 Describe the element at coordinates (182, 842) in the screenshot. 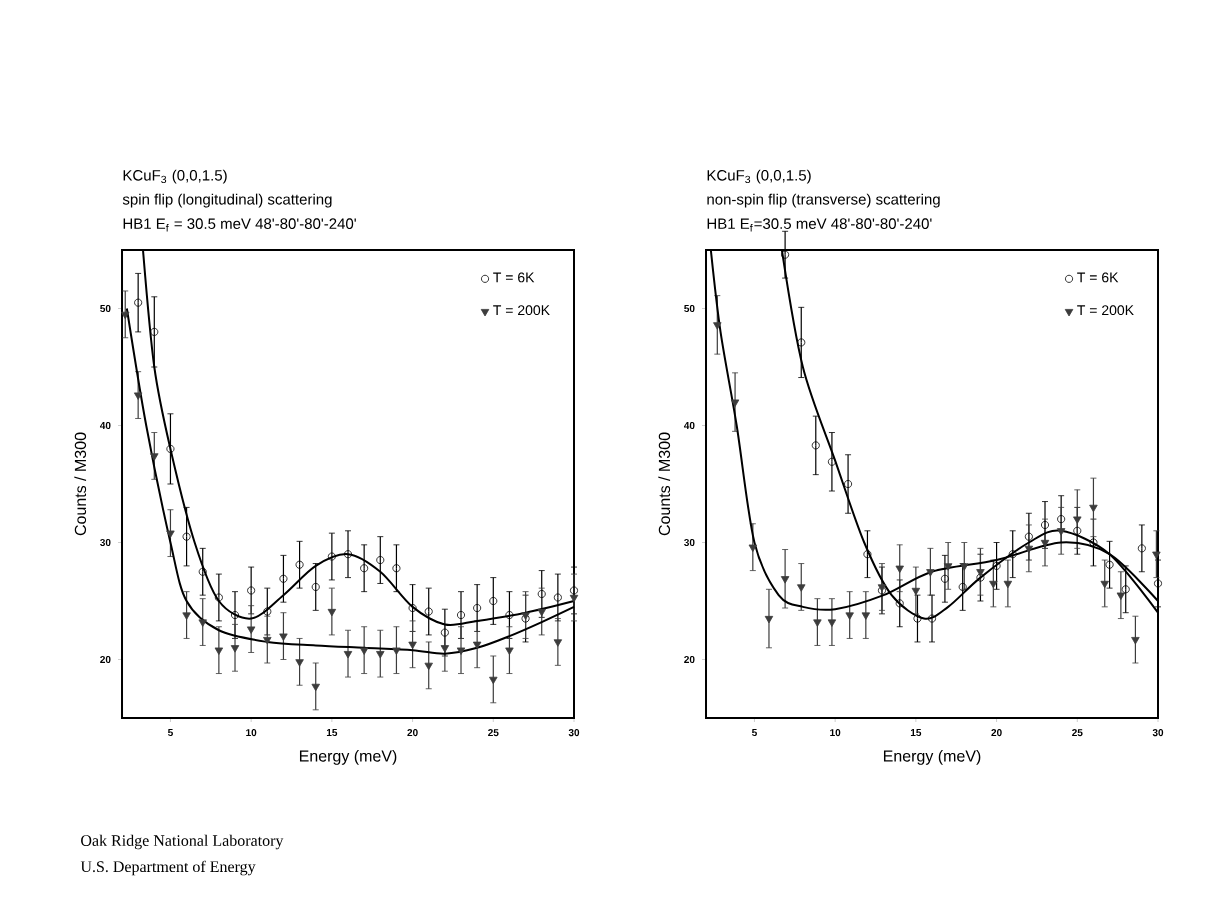

I see `text: Oak Ridge National Laboratory` at that location.